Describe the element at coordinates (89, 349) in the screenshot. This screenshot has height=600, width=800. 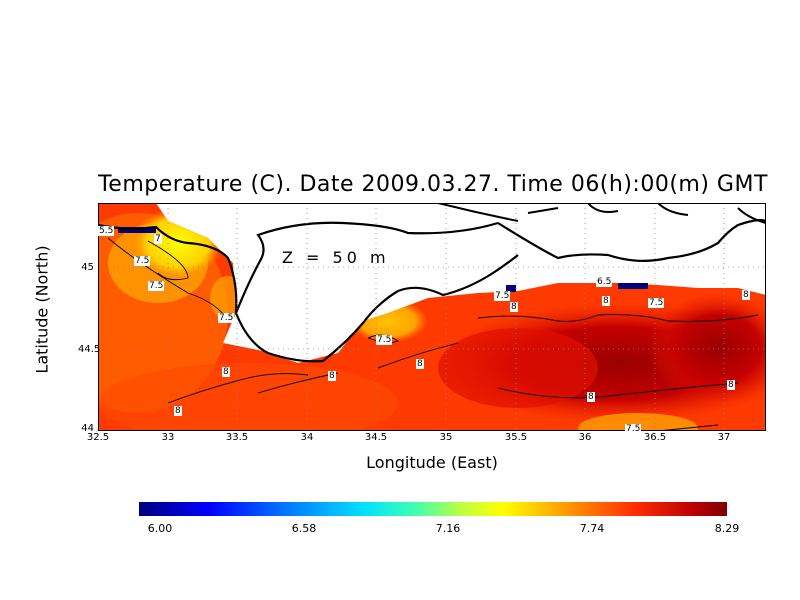
I see `y-tick-label: 44.5` at that location.